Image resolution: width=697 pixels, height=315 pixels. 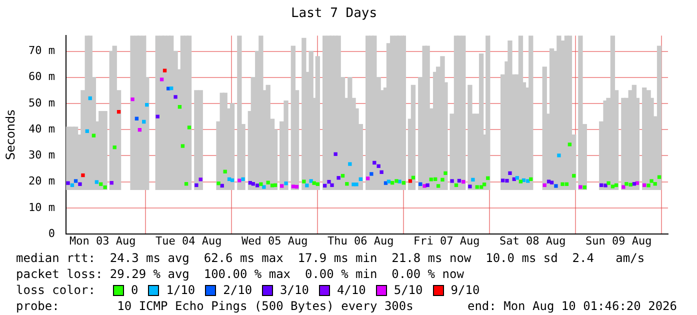 I want to click on legend-label: 9/10, so click(x=465, y=290).